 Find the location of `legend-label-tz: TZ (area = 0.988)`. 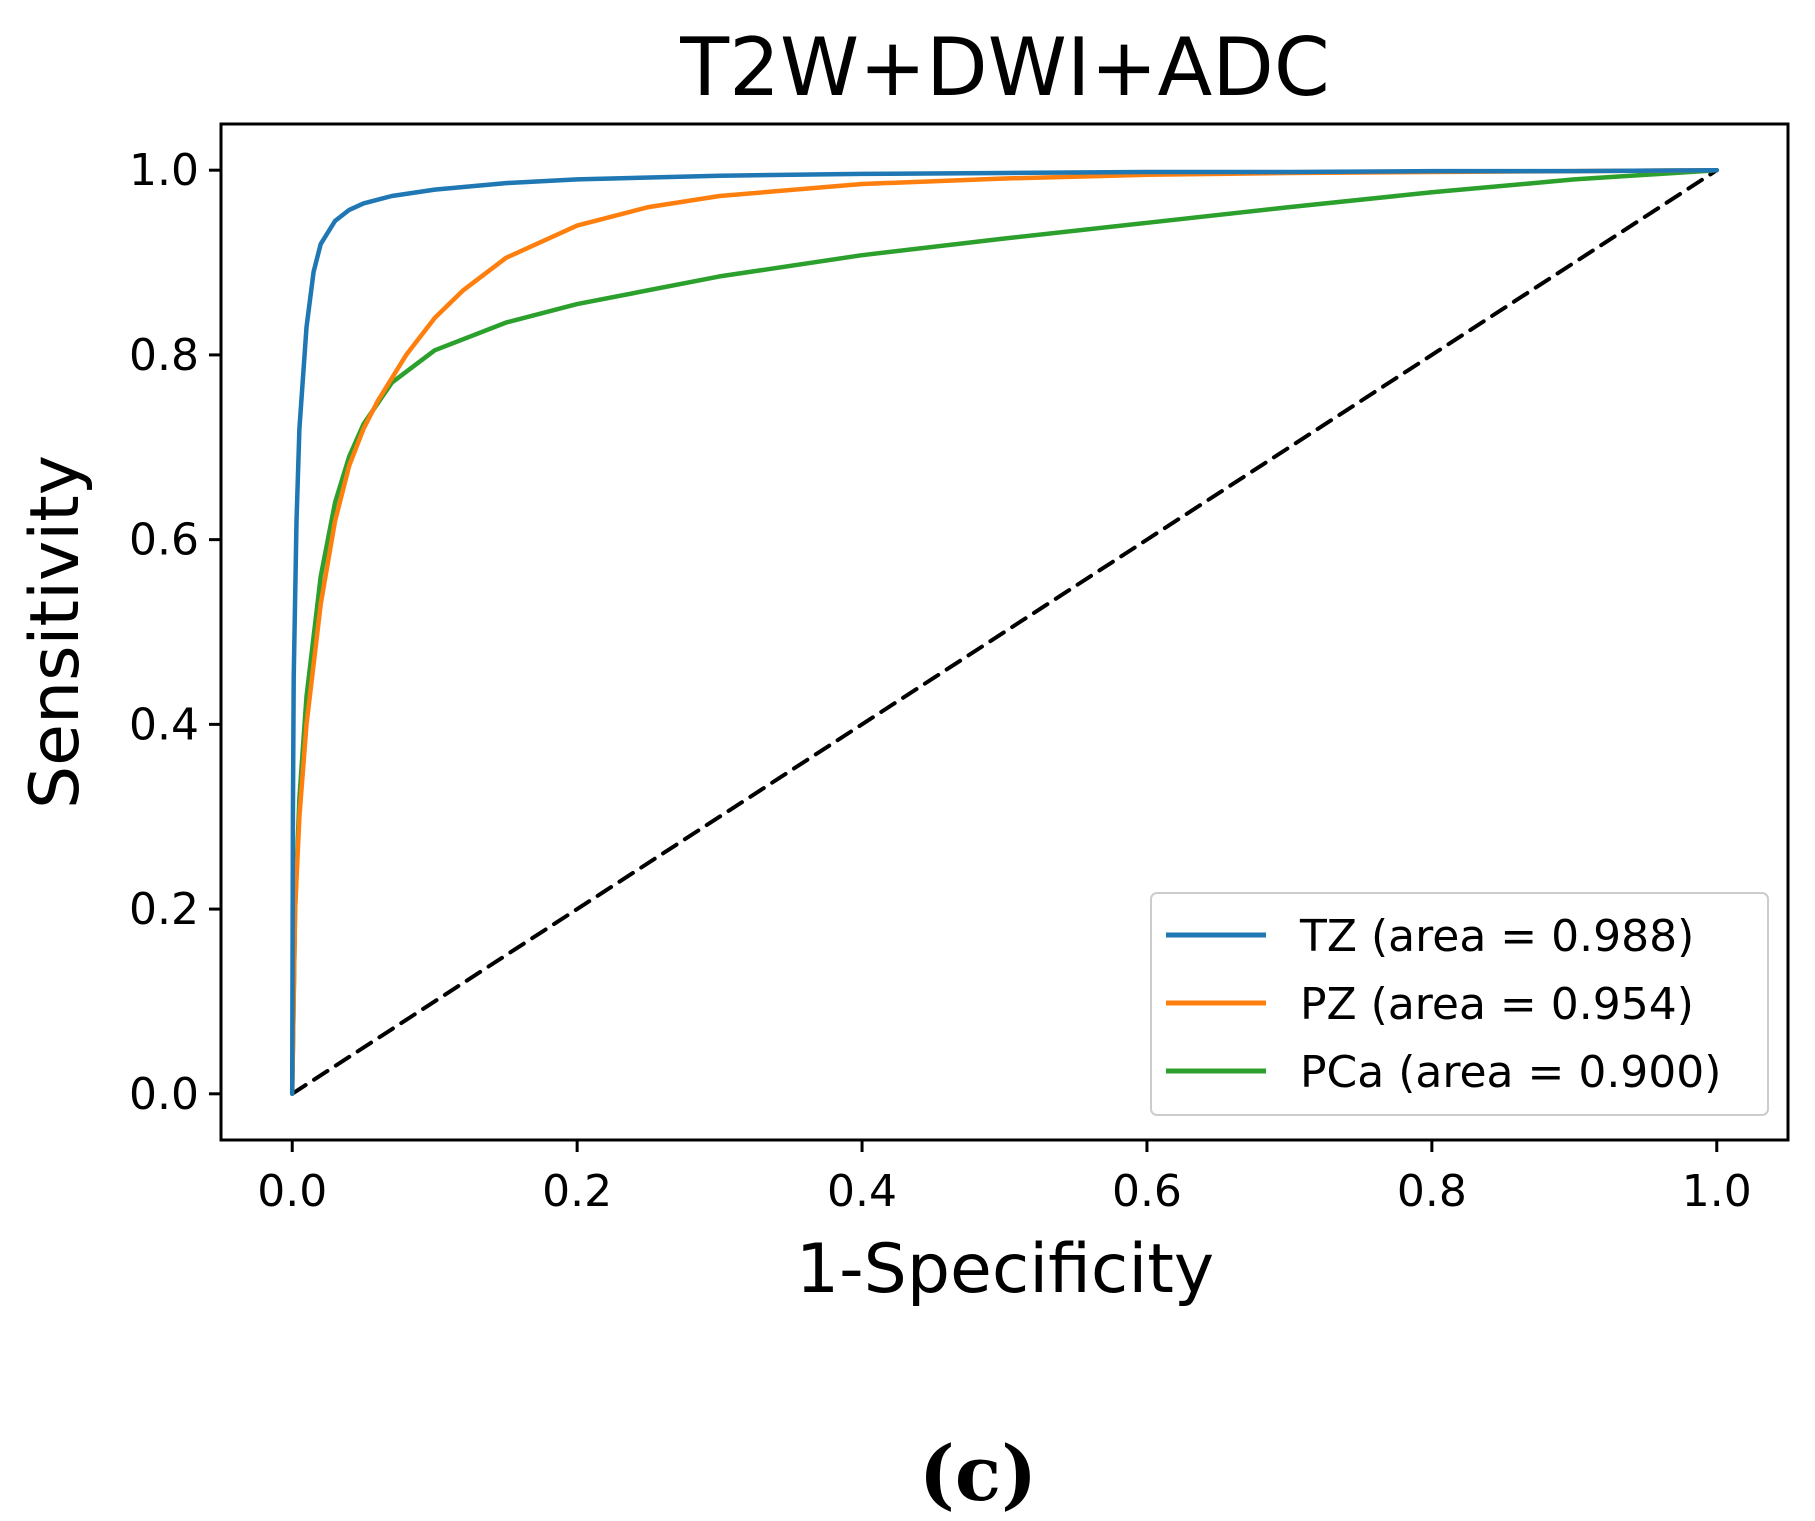

legend-label-tz: TZ (area = 0.988) is located at coordinates (1496, 936).